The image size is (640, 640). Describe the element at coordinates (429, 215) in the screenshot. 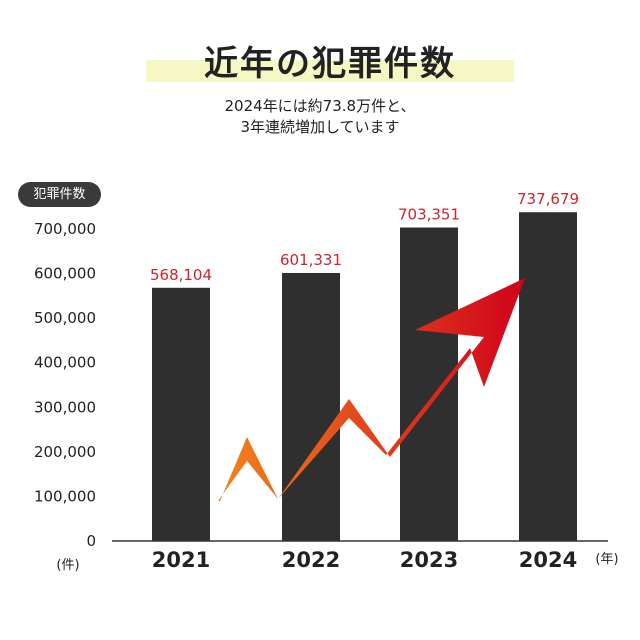

I see `data-label-2023: 703,351` at that location.